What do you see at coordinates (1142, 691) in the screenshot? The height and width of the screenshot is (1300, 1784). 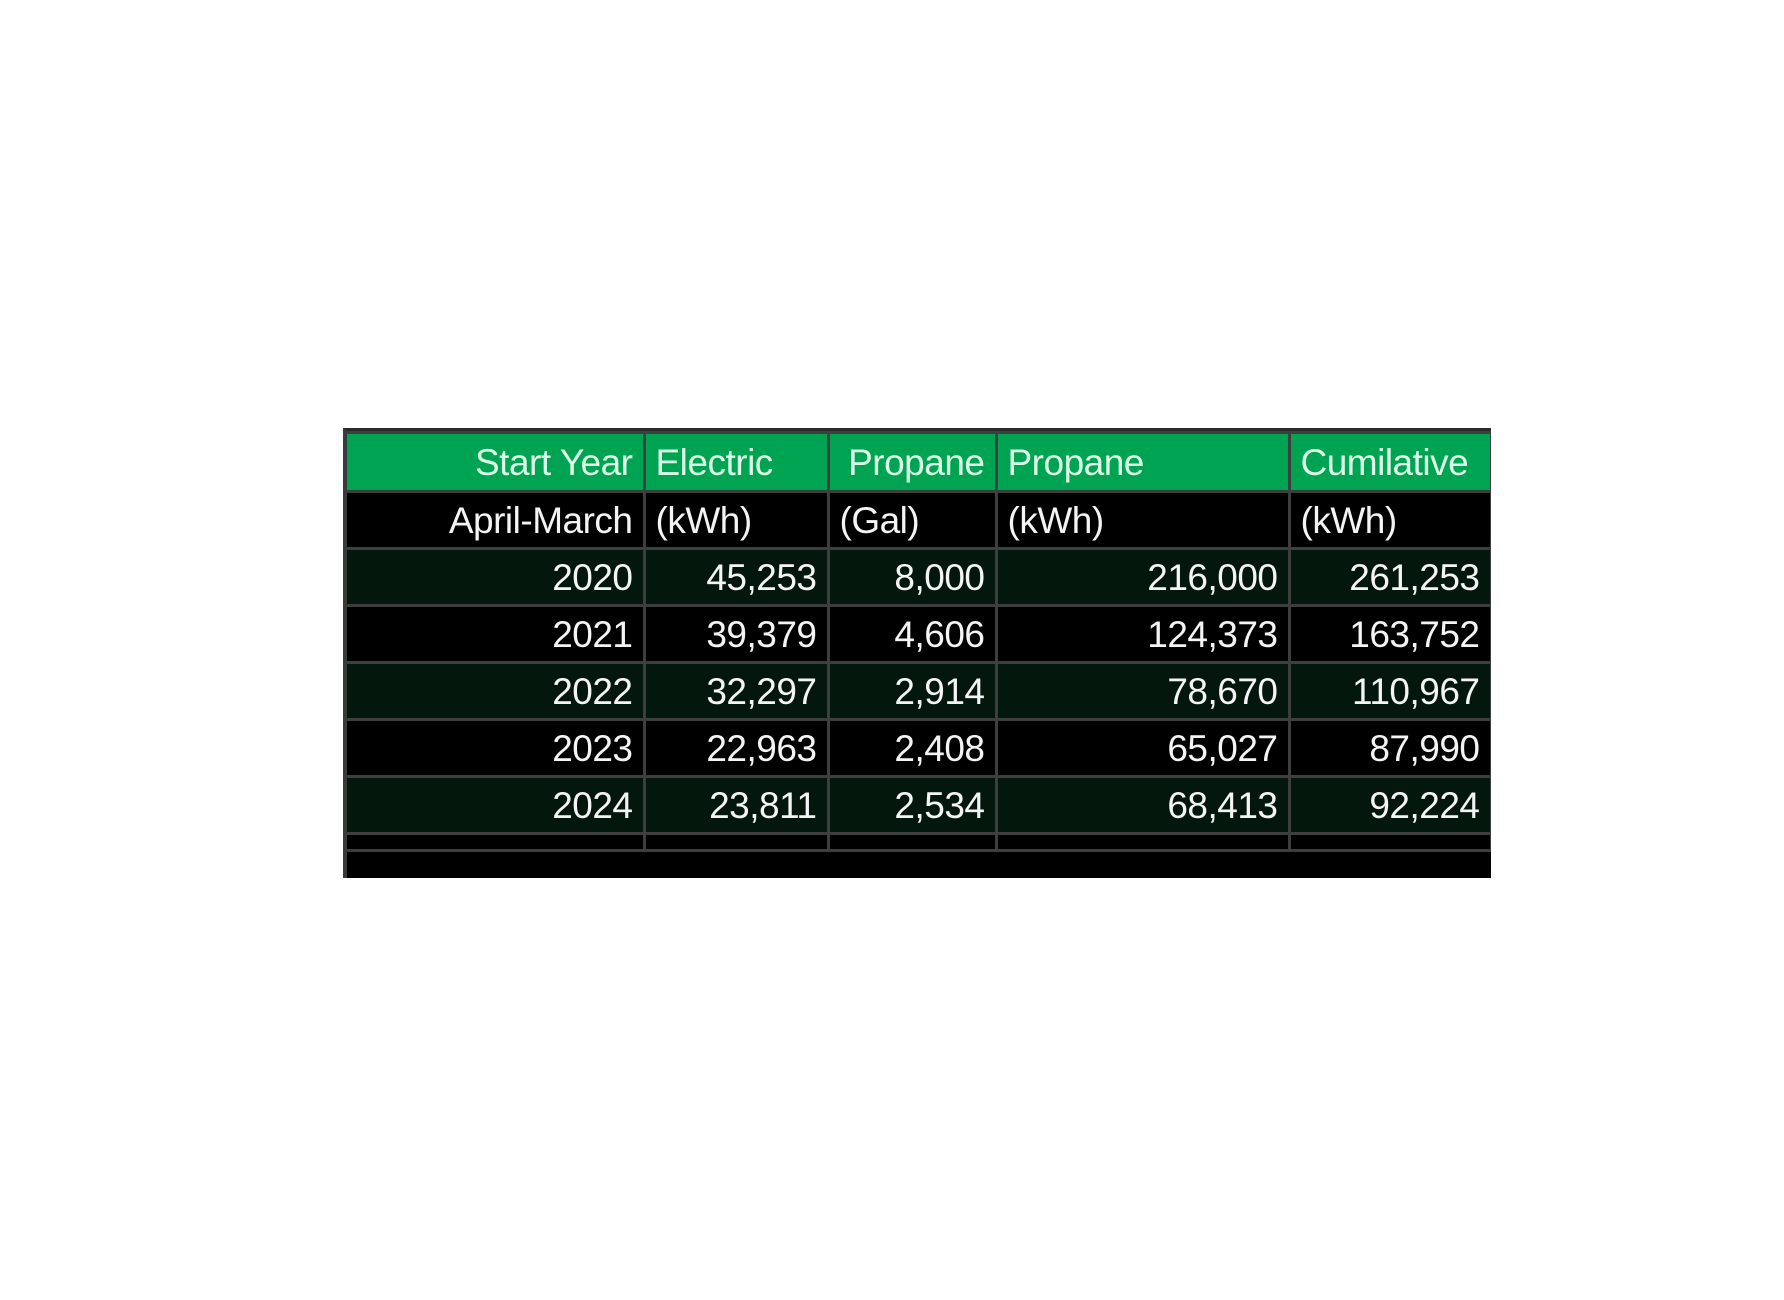 I see `cell: 78,670` at bounding box center [1142, 691].